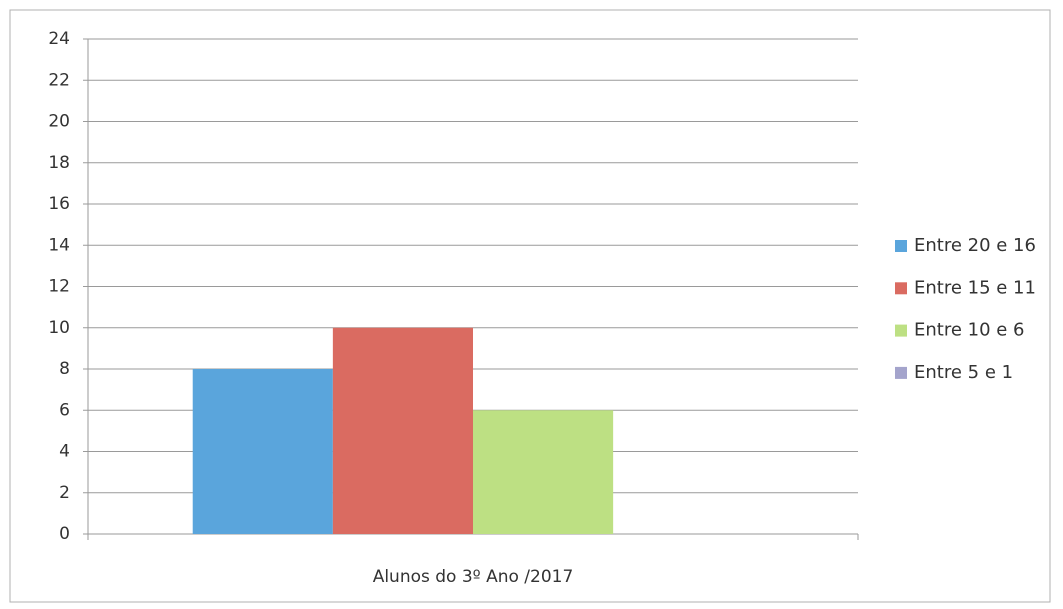  I want to click on y-tick-label: 14, so click(59, 245).